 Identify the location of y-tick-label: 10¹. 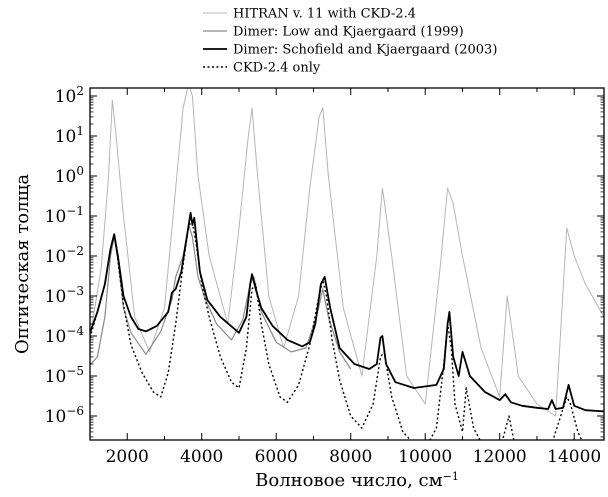
(69, 135).